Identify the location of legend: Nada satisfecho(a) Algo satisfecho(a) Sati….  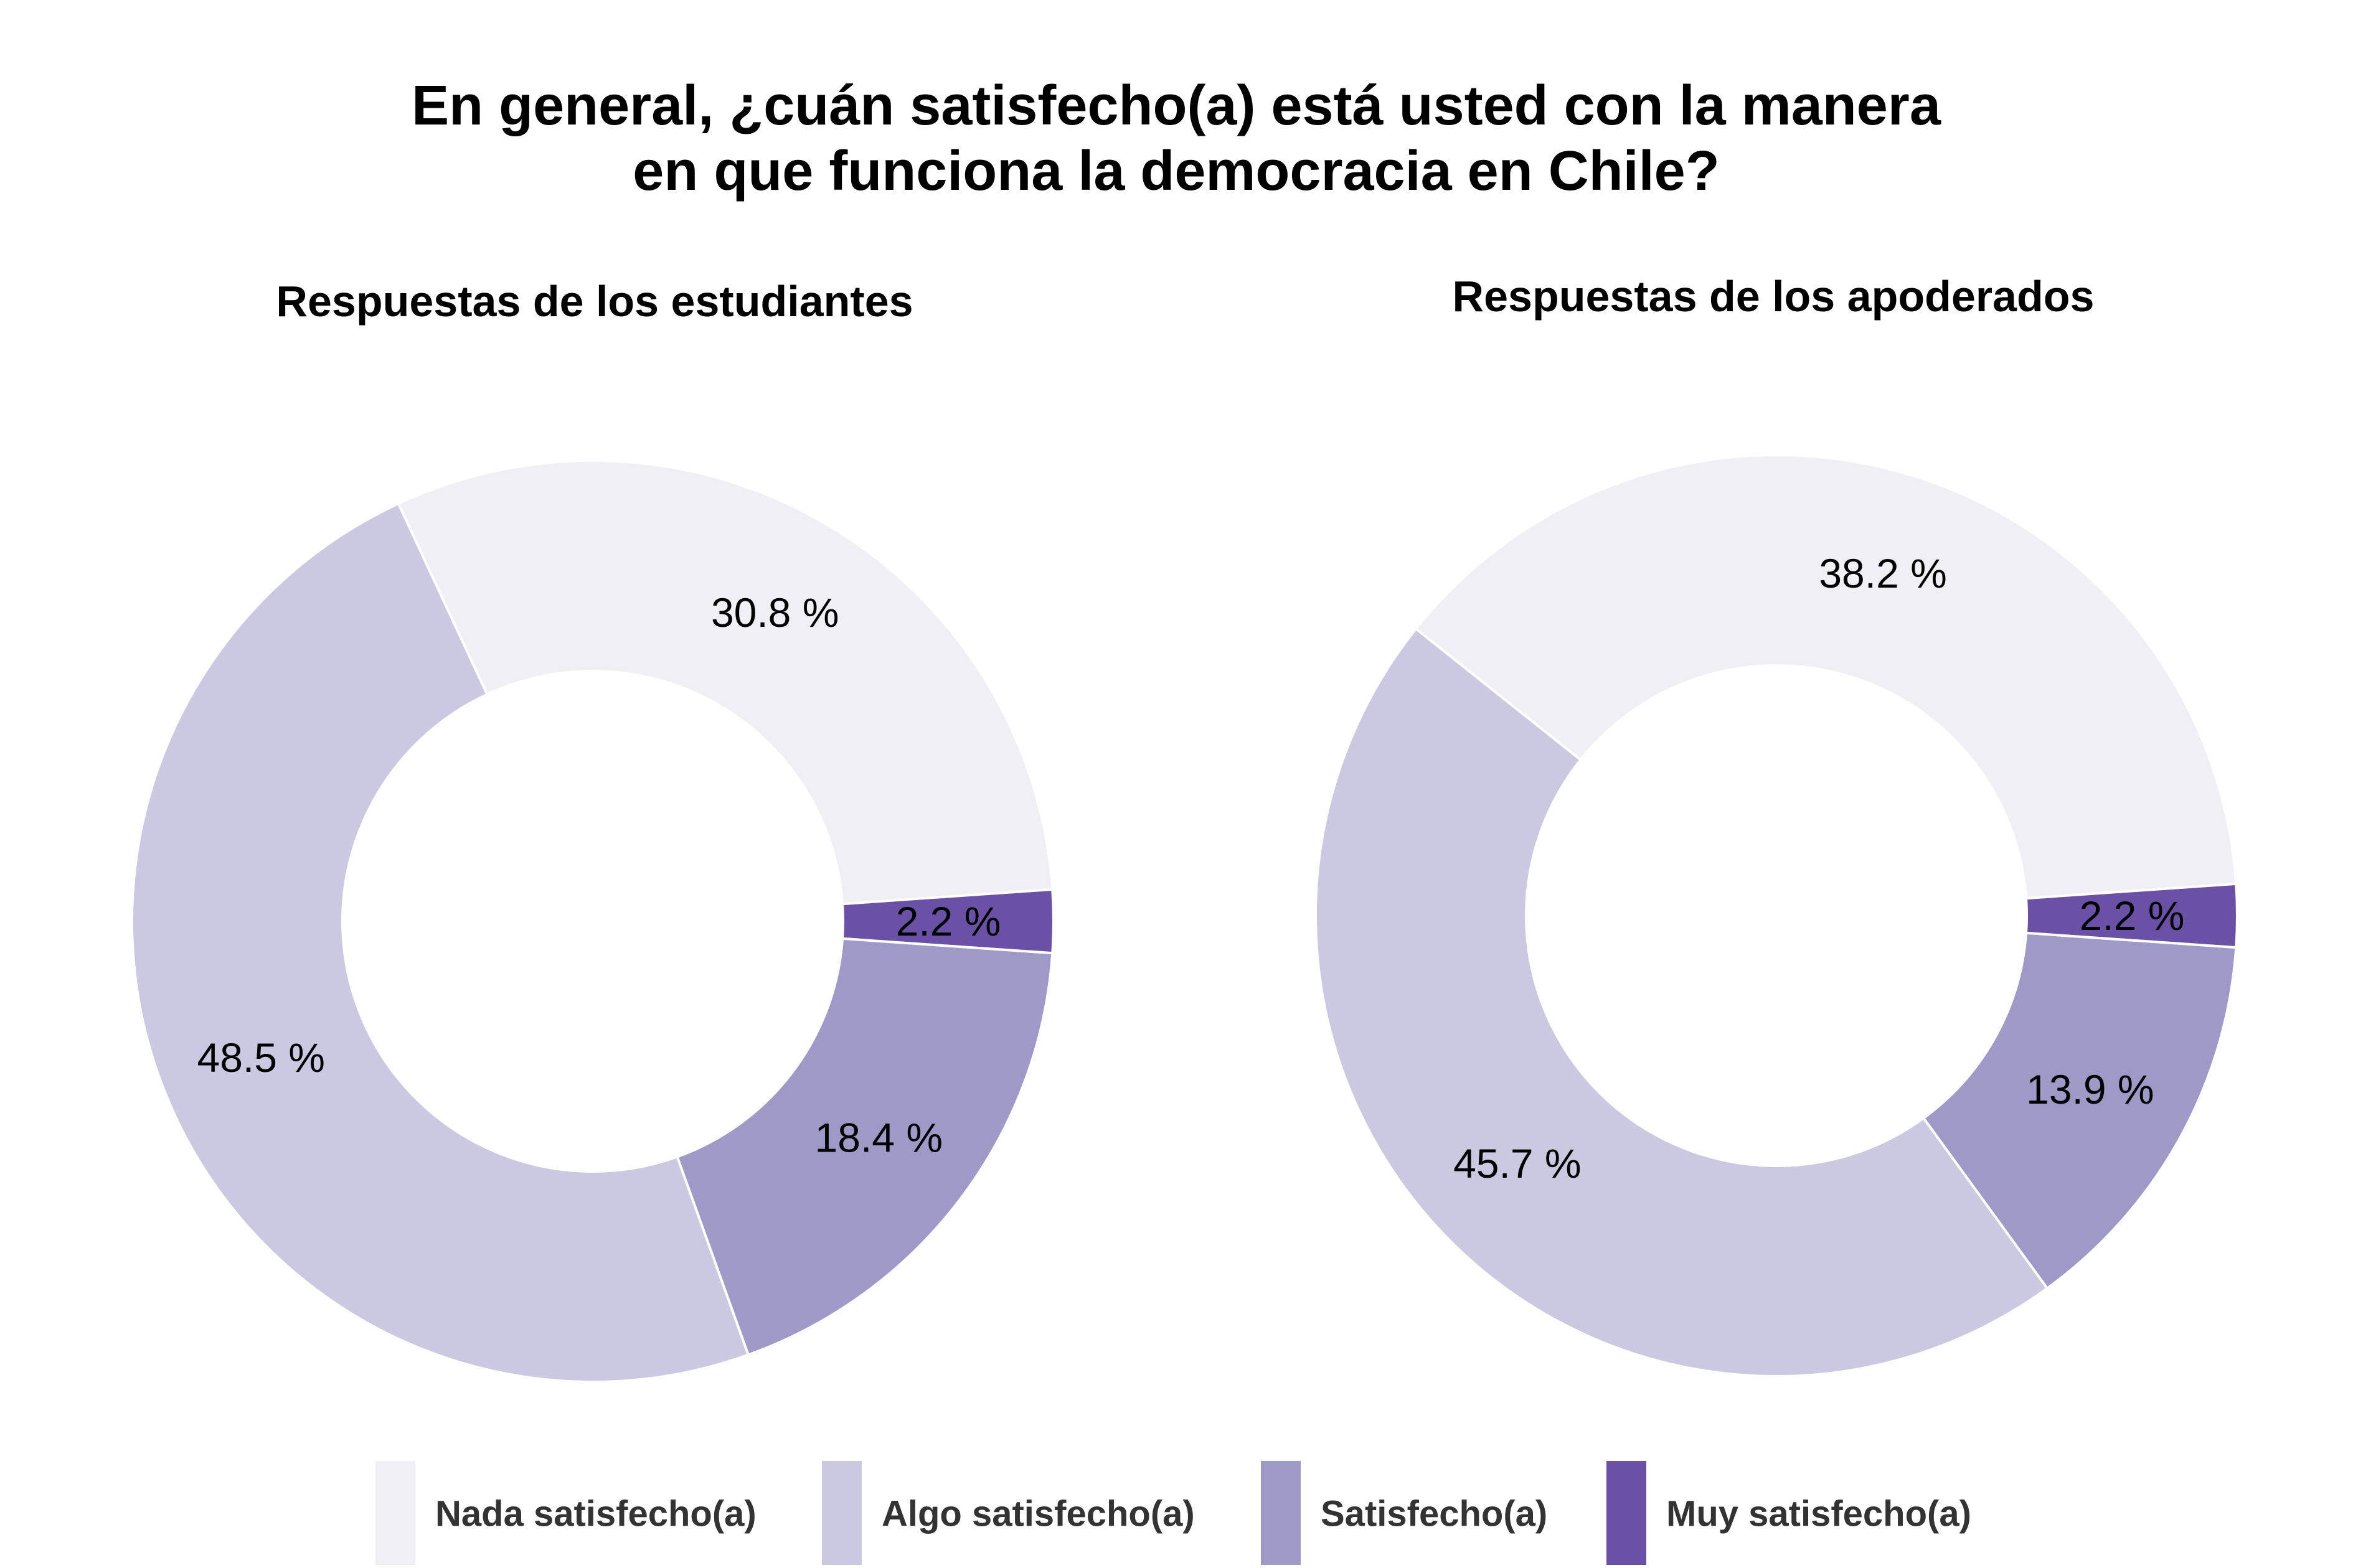
(1173, 1513).